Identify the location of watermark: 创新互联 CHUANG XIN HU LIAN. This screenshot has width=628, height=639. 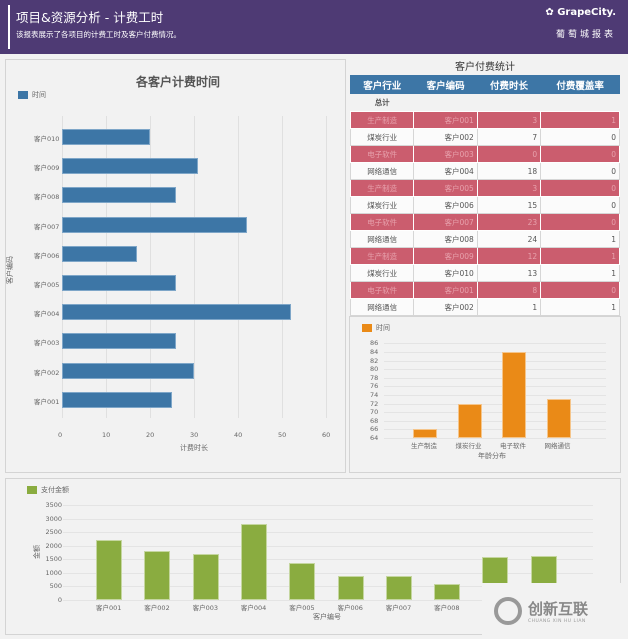
(555, 611).